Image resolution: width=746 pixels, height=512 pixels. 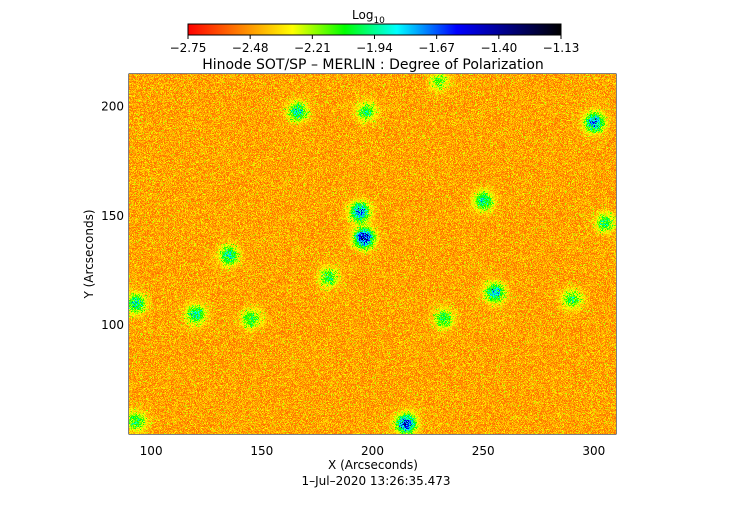 What do you see at coordinates (561, 48) in the screenshot?
I see `colorbar-tick-label: −1.13` at bounding box center [561, 48].